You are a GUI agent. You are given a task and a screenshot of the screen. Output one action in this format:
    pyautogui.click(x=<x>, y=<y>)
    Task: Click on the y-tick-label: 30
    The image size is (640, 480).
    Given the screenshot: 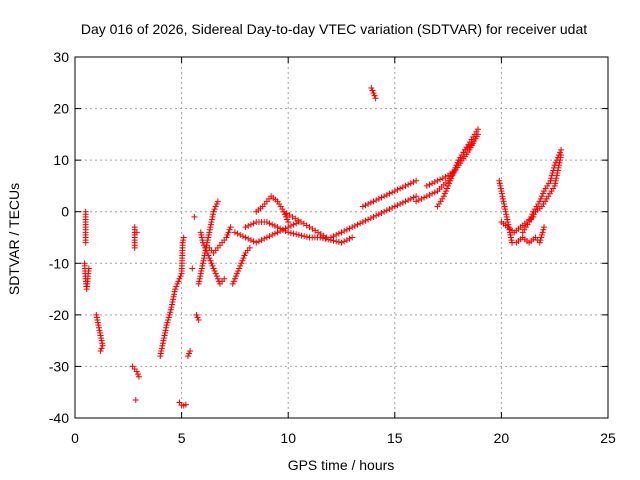 What is the action you would take?
    pyautogui.click(x=61, y=57)
    